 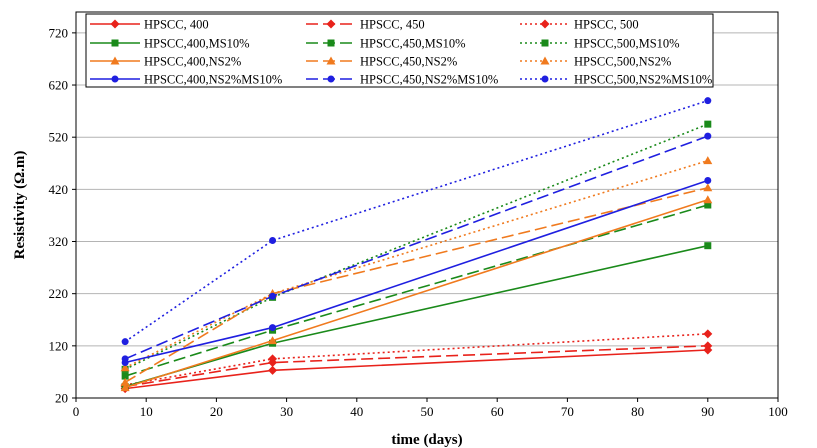 What do you see at coordinates (146, 411) in the screenshot?
I see `x-tick-label: 10` at bounding box center [146, 411].